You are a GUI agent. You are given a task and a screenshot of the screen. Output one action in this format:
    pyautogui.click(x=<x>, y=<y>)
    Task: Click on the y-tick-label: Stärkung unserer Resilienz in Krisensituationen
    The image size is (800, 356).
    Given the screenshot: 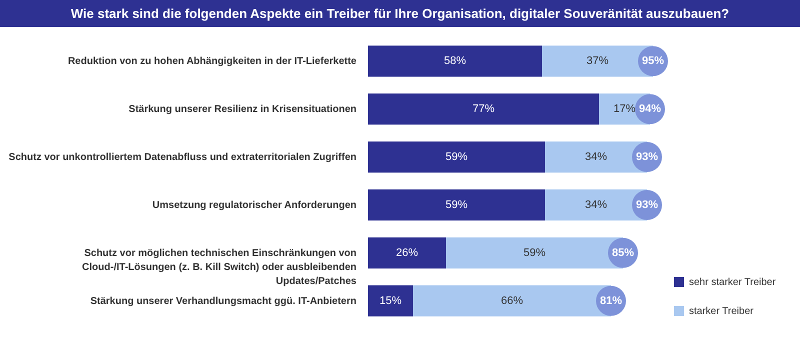 What is the action you would take?
    pyautogui.click(x=242, y=110)
    